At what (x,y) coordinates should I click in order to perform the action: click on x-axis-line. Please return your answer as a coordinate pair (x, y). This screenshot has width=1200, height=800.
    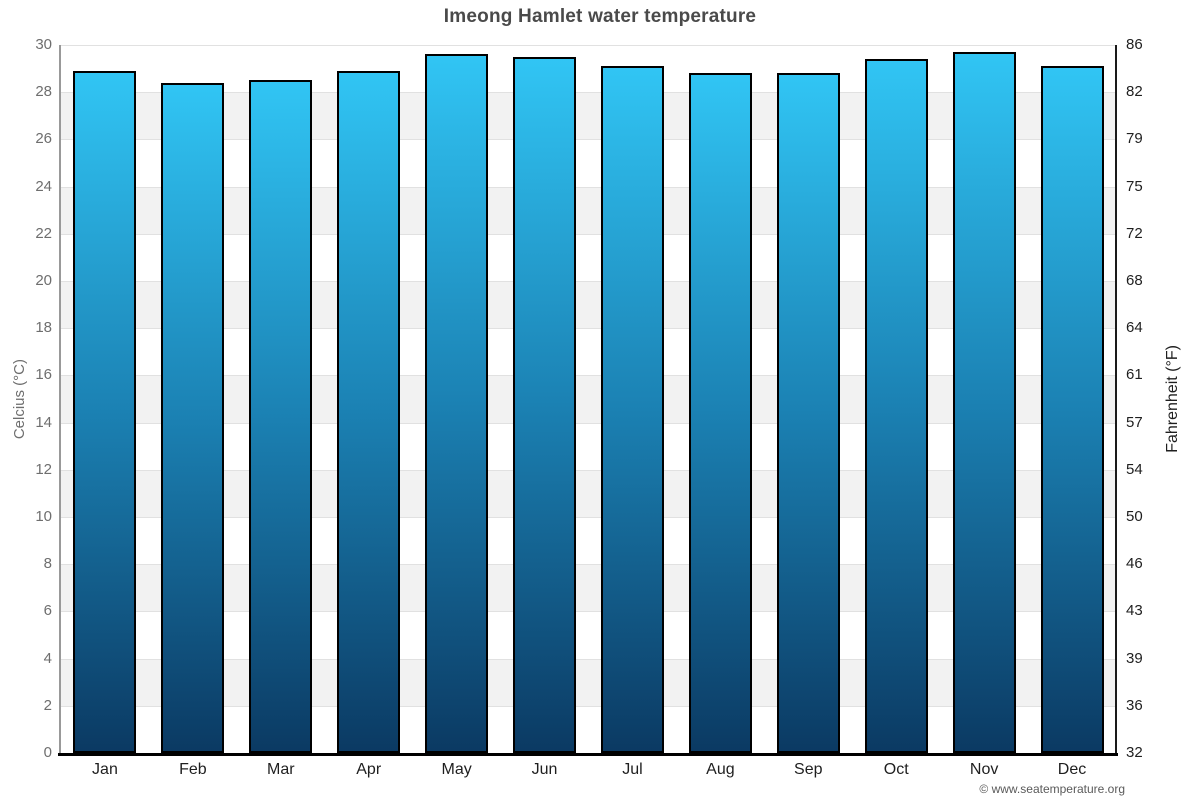
    Looking at the image, I should click on (588, 754).